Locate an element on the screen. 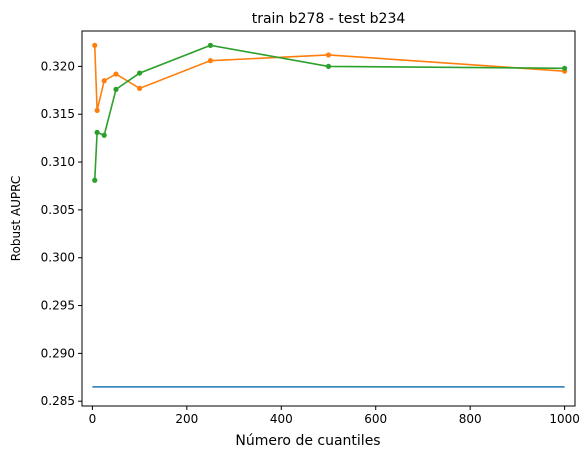 This screenshot has height=455, width=584. y-tick-label: 0.295 is located at coordinates (58, 306).